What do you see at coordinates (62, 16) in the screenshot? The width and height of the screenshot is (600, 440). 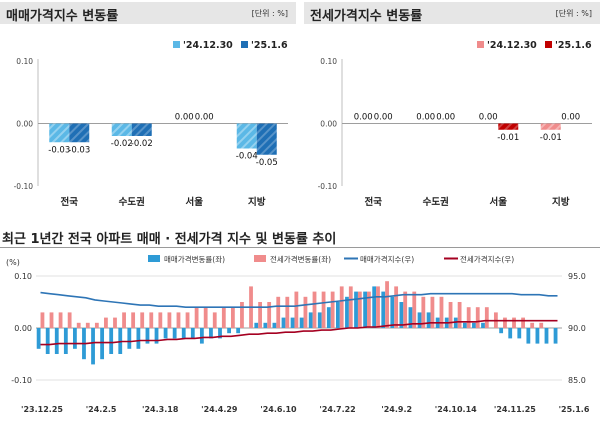 I see `panel-title: 매매가격지수 변동률` at bounding box center [62, 16].